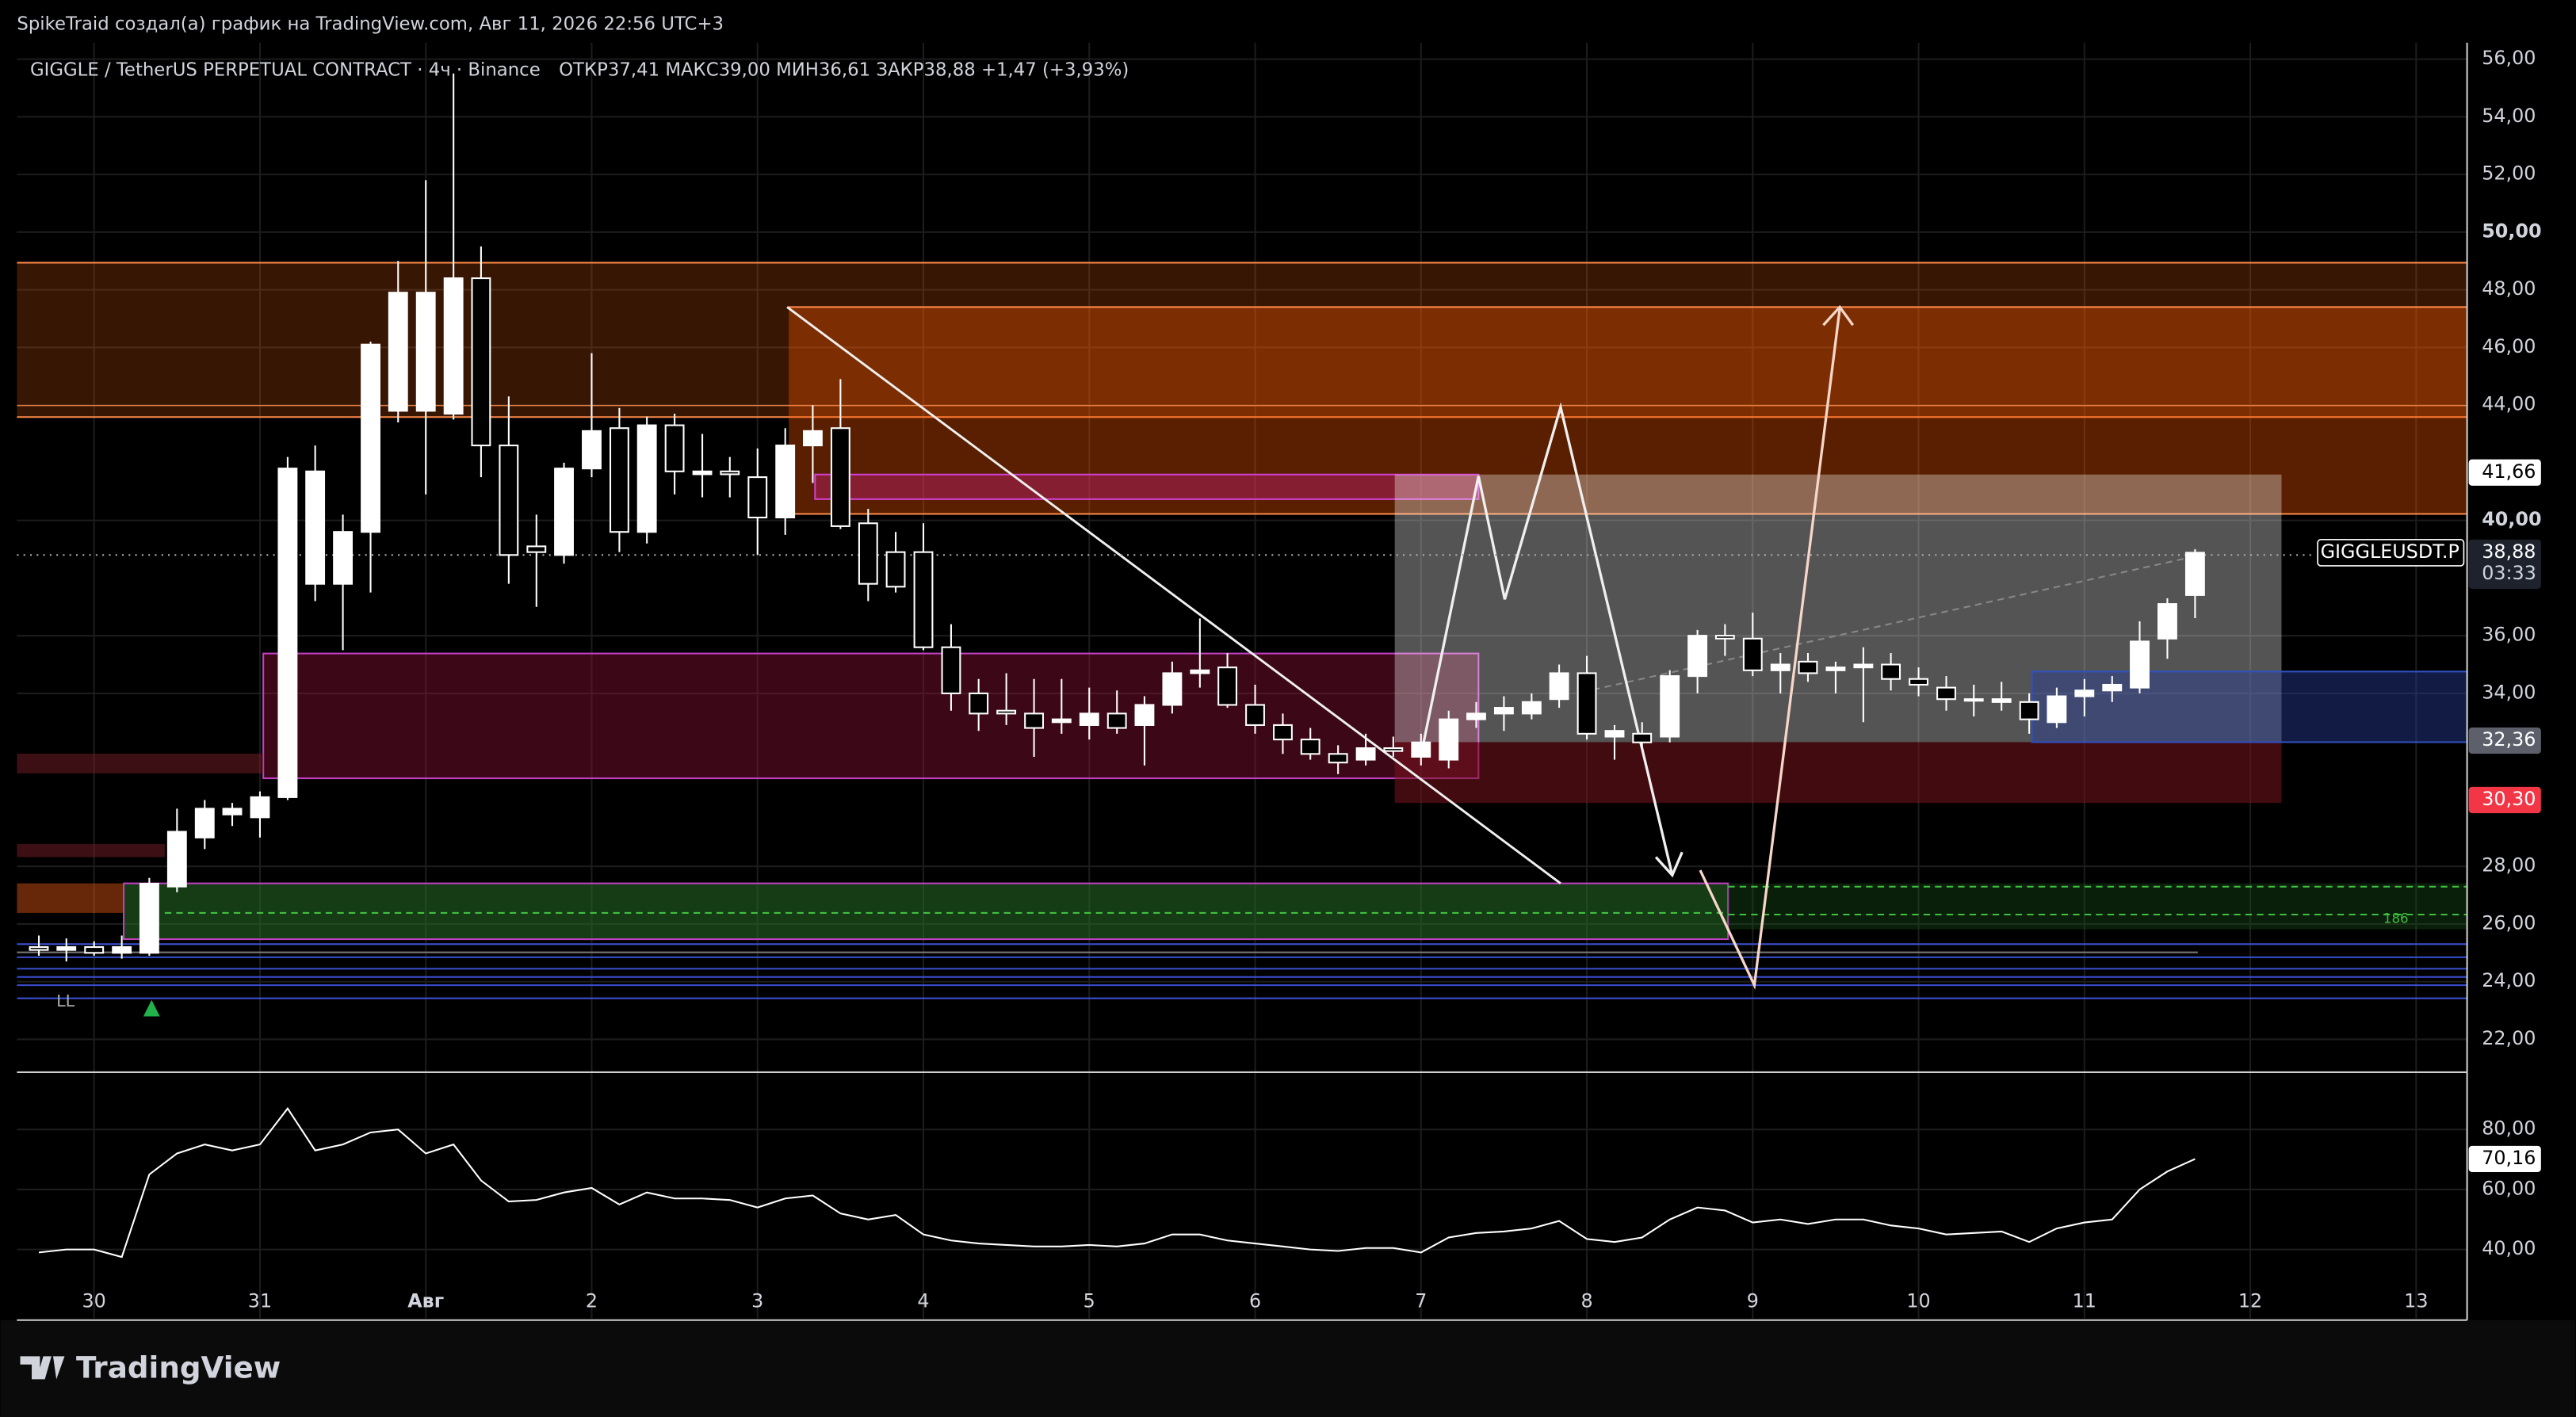 This screenshot has width=2576, height=1417. What do you see at coordinates (757, 1300) in the screenshot?
I see `x-tick-label: 3` at bounding box center [757, 1300].